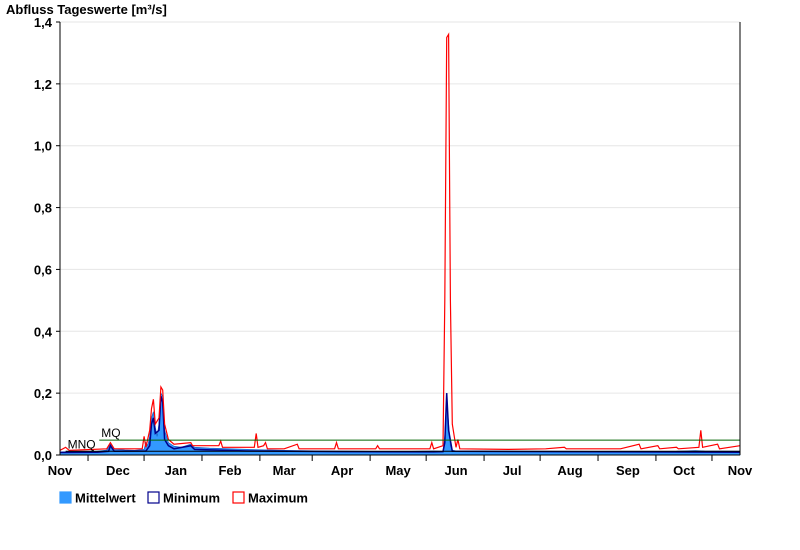  Describe the element at coordinates (342, 470) in the screenshot. I see `x-tick-label: Apr` at that location.